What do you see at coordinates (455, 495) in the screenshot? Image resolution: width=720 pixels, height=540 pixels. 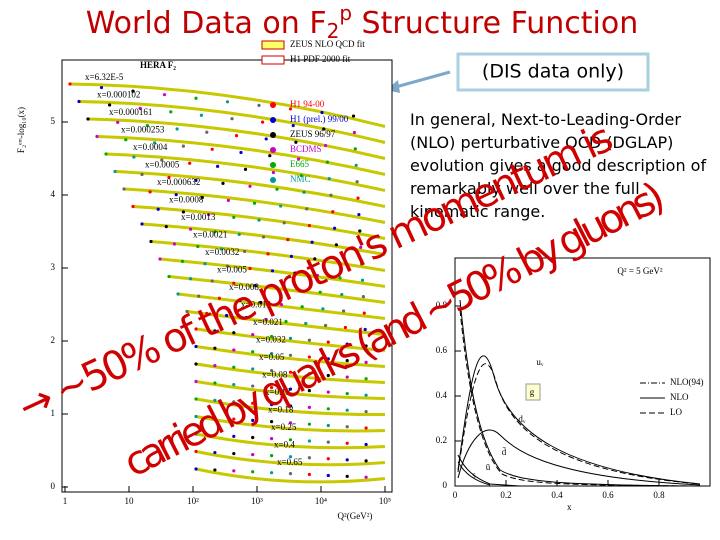 I see `x-tick-label: 0` at bounding box center [455, 495].